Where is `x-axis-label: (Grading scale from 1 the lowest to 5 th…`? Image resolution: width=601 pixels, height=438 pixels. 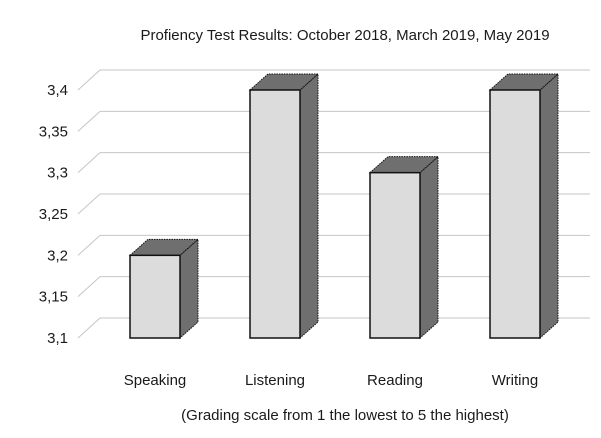
x-axis-label: (Grading scale from 1 the lowest to 5 th… is located at coordinates (345, 415).